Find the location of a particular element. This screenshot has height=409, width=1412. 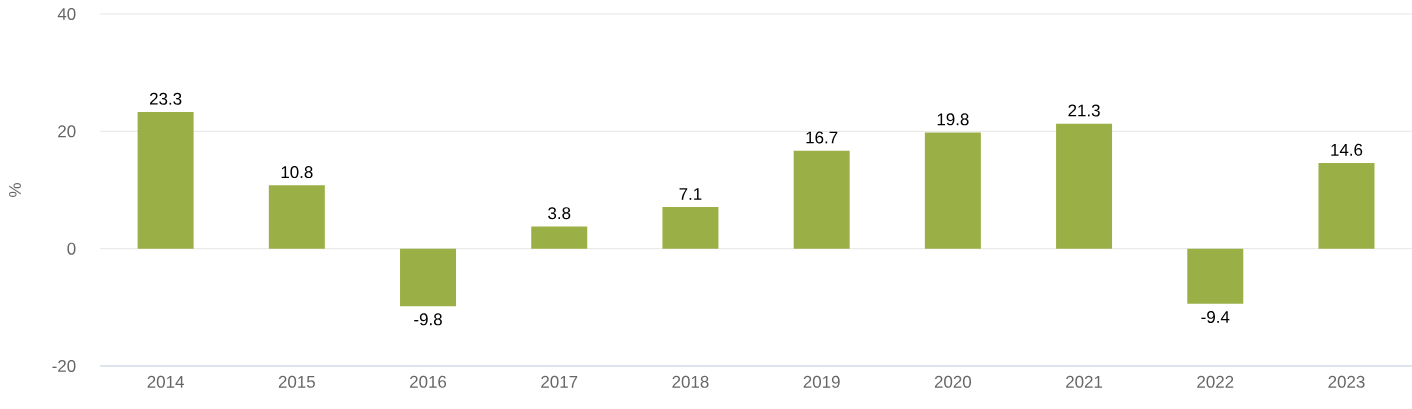

x-tick-label: 2019 is located at coordinates (821, 381).